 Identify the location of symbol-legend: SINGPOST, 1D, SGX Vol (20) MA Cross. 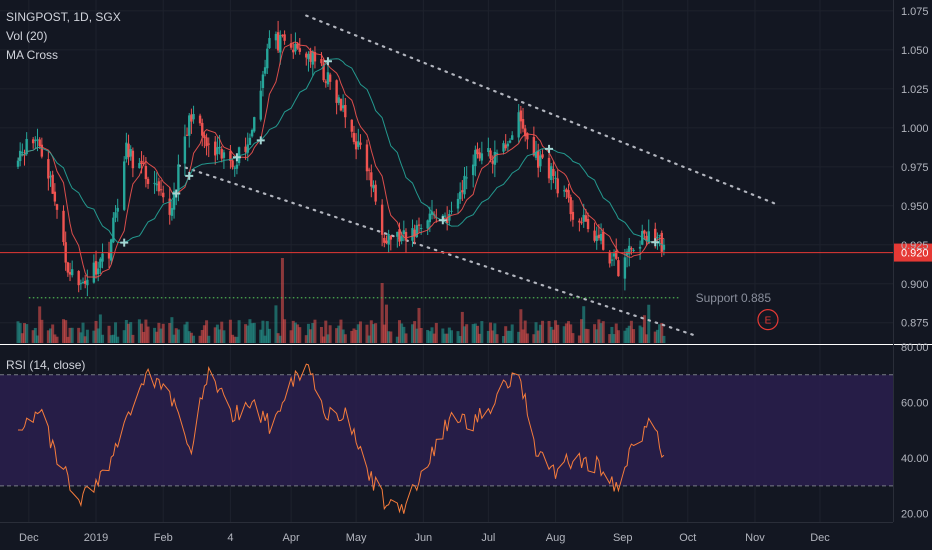
(63, 36).